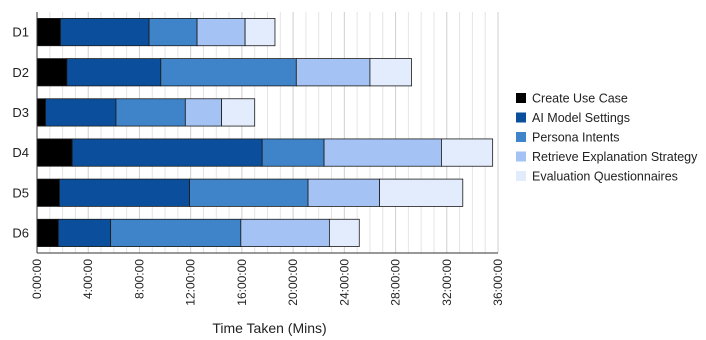 Image resolution: width=706 pixels, height=340 pixels. I want to click on category-label: D4, so click(20, 152).